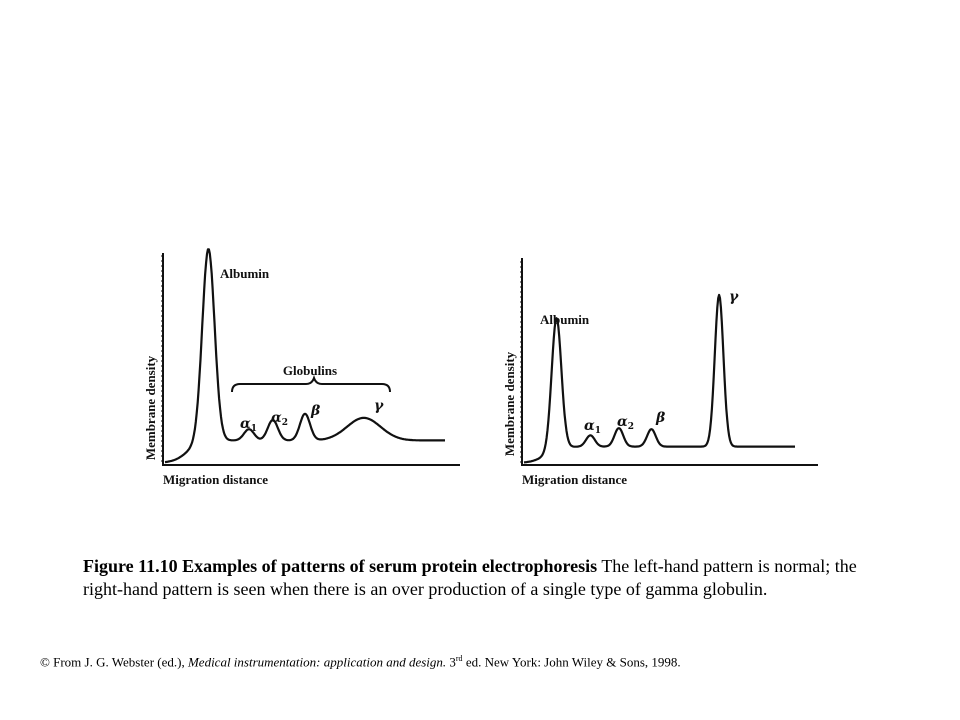 This screenshot has width=960, height=720. What do you see at coordinates (459, 658) in the screenshot?
I see `credit-edition-sup: rd` at bounding box center [459, 658].